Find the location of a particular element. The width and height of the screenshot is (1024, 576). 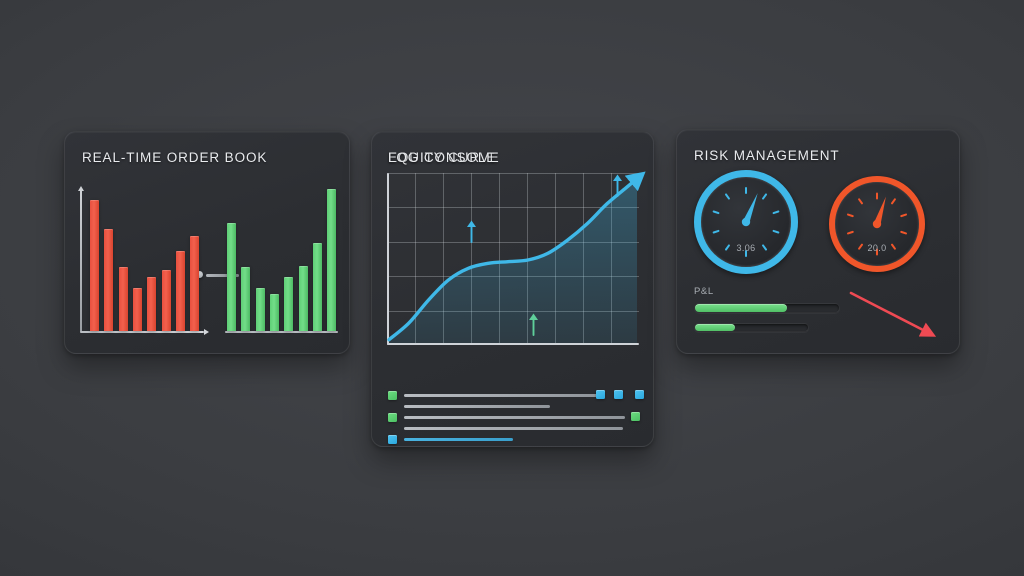

equity-line-path is located at coordinates (516, 256).